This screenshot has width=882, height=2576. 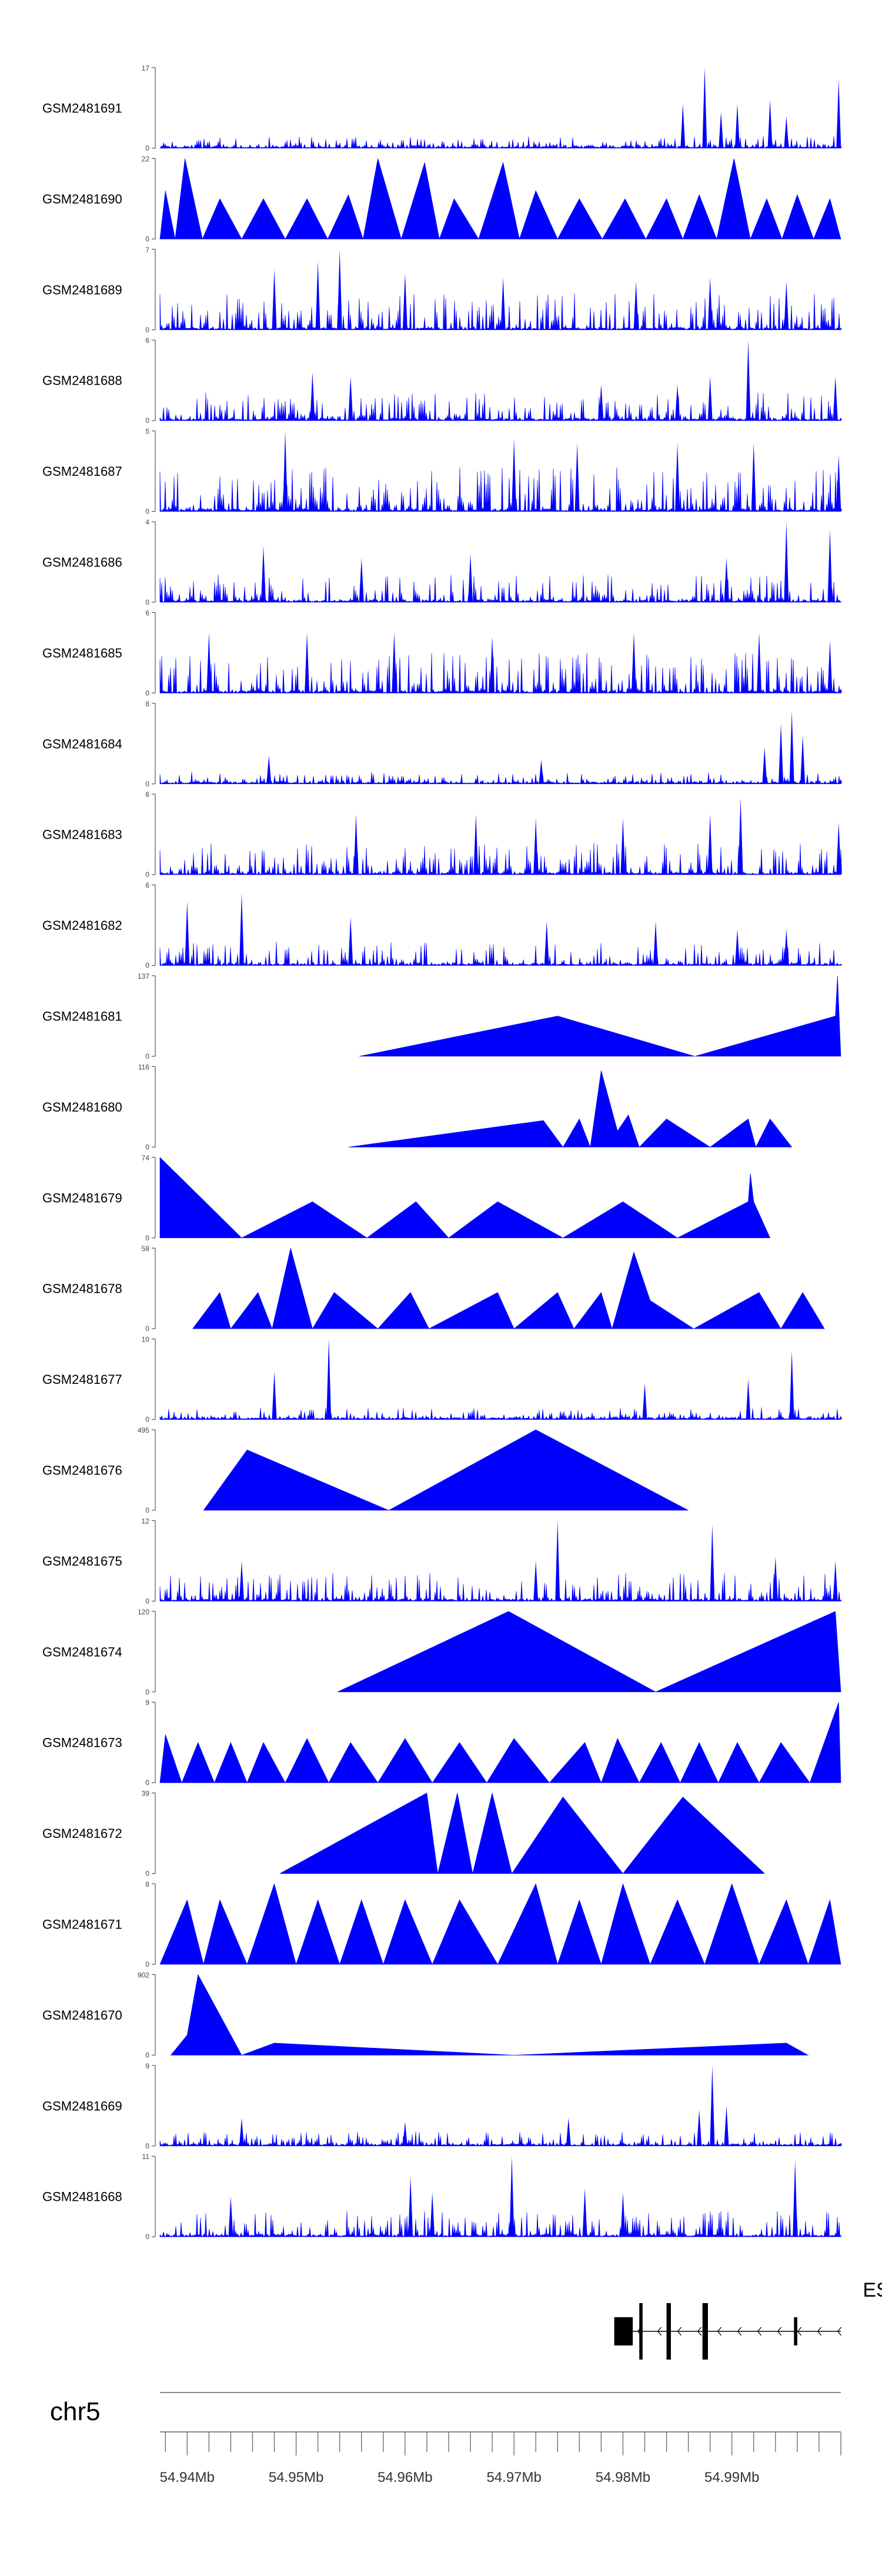 What do you see at coordinates (82, 1651) in the screenshot?
I see `track-label: GSM2481674` at bounding box center [82, 1651].